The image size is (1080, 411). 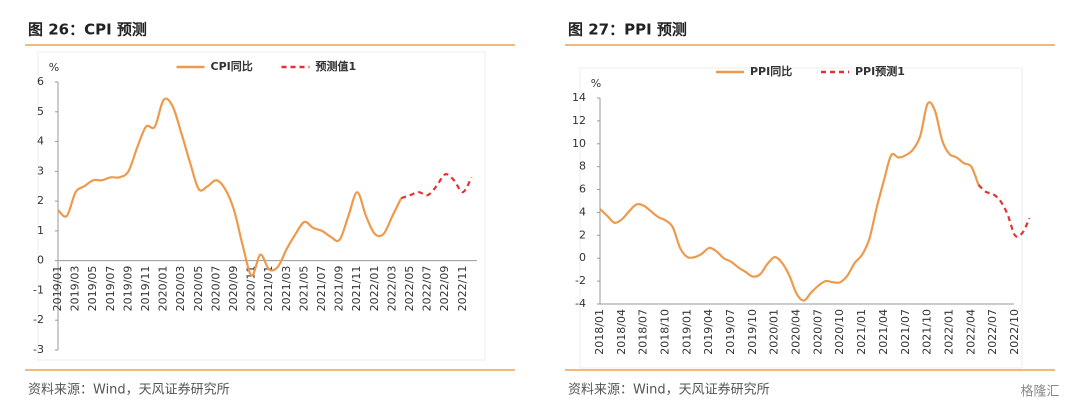 I want to click on legend-label: 预测值1, so click(x=336, y=66).